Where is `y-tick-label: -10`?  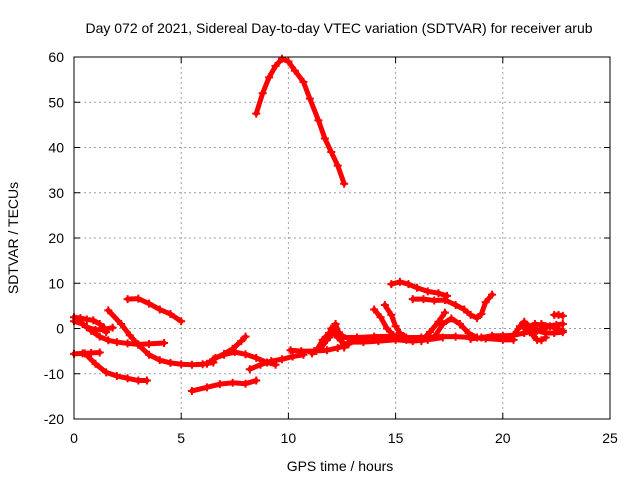
y-tick-label: -10 is located at coordinates (54, 374).